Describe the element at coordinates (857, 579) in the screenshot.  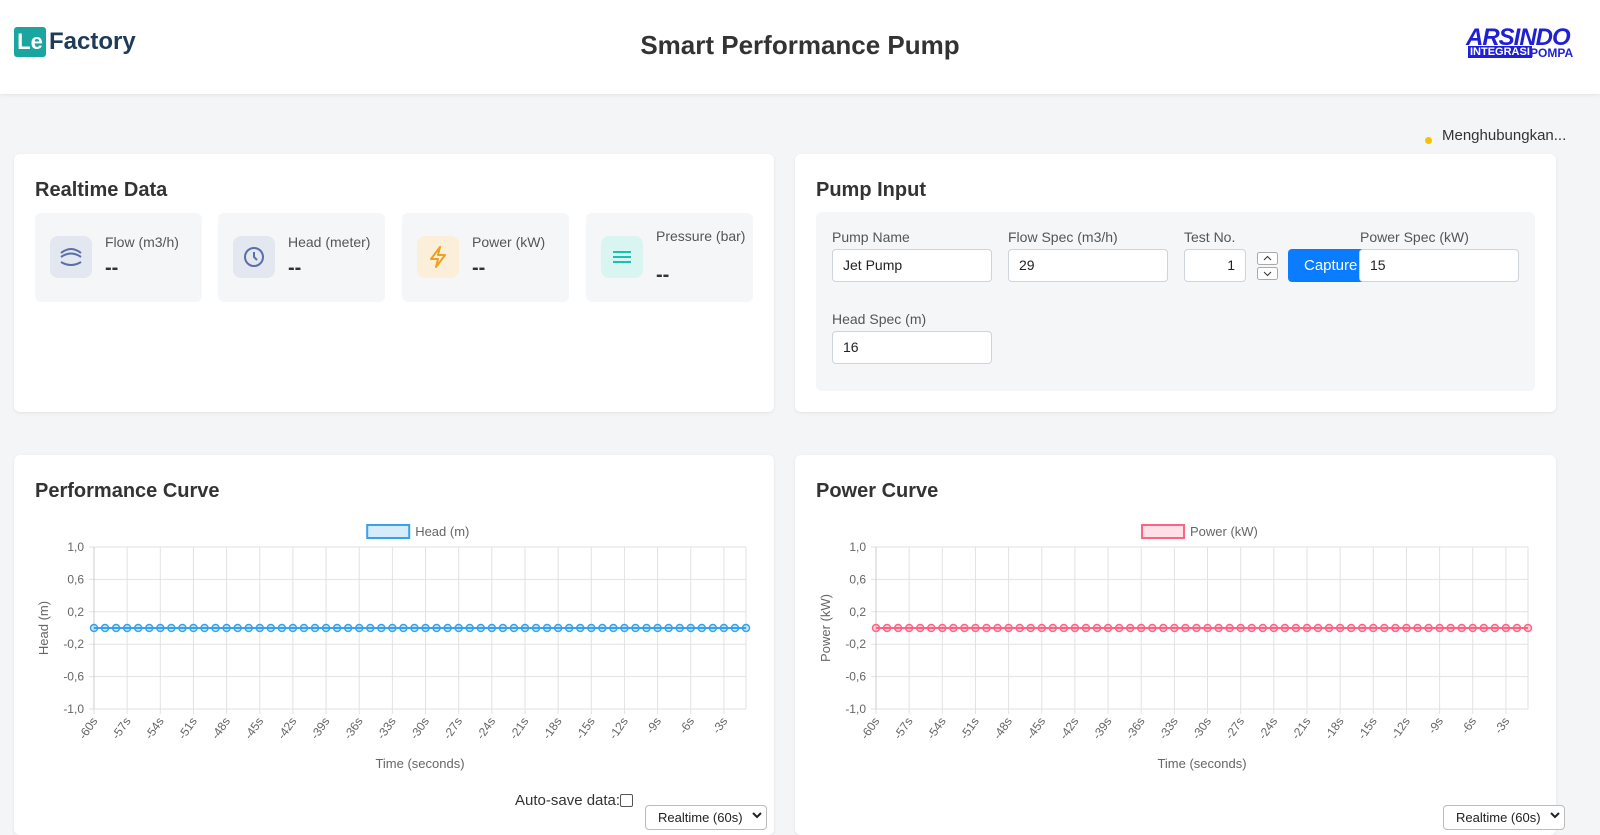
I see `y-tick-label: 0,6` at that location.